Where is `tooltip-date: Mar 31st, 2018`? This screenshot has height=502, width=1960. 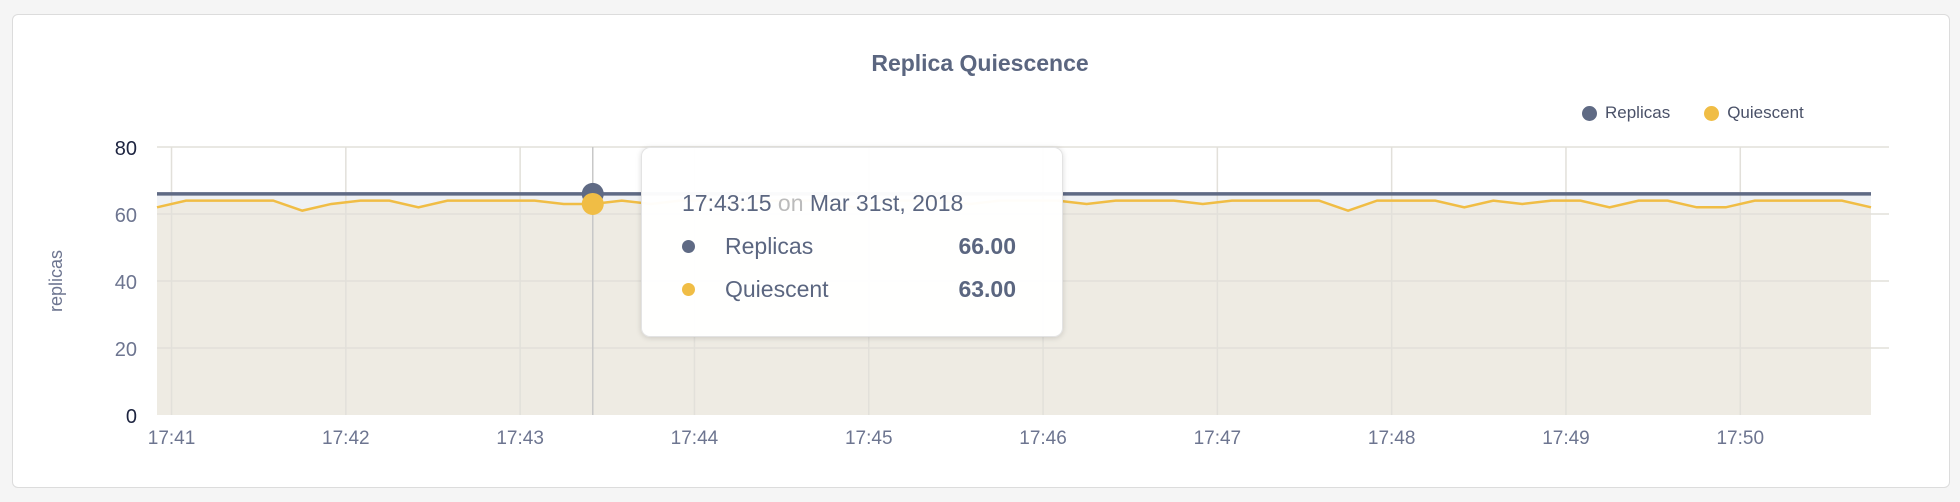
tooltip-date: Mar 31st, 2018 is located at coordinates (886, 203).